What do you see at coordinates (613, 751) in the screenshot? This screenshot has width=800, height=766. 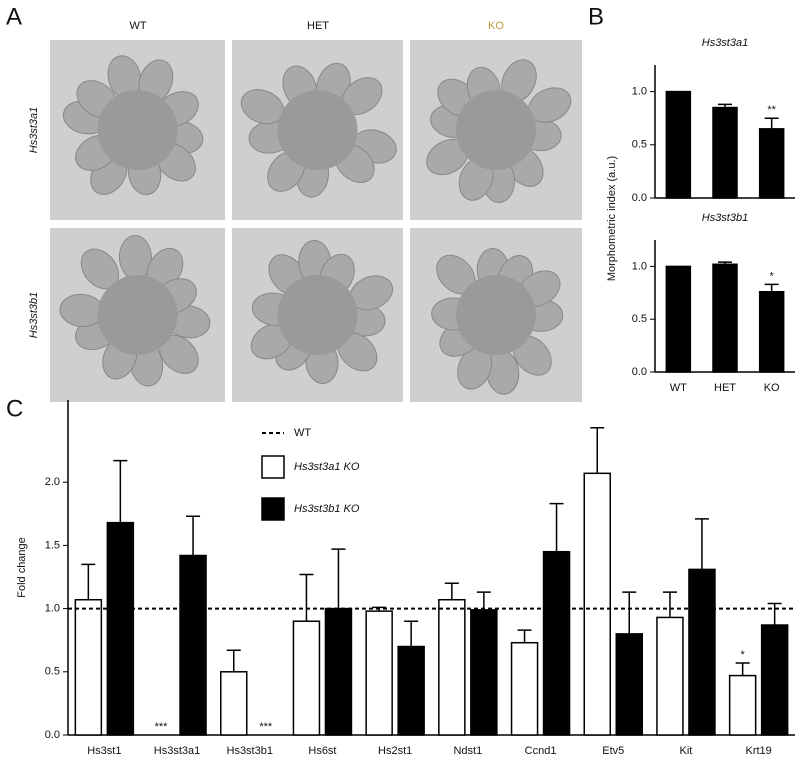 I see `x-tick-label: Etv5` at bounding box center [613, 751].